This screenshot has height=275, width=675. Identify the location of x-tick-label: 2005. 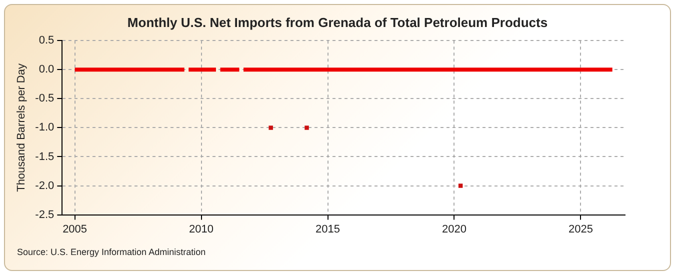
(75, 229).